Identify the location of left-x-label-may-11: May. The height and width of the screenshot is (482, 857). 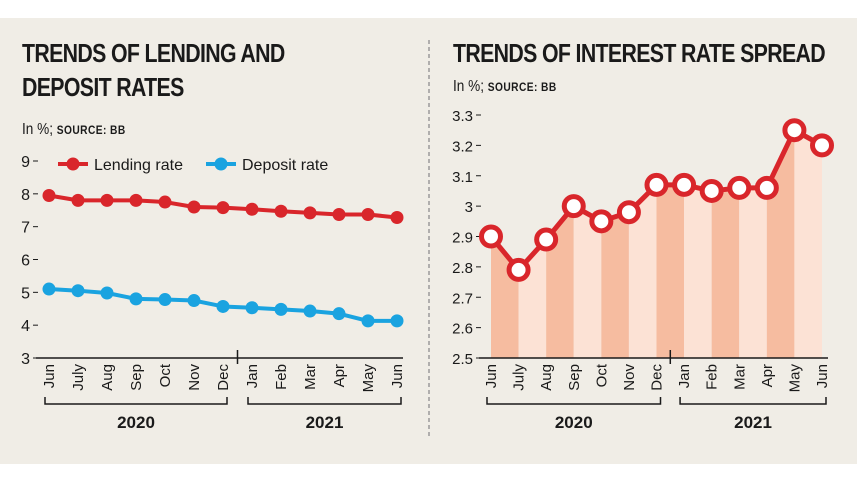
(368, 378).